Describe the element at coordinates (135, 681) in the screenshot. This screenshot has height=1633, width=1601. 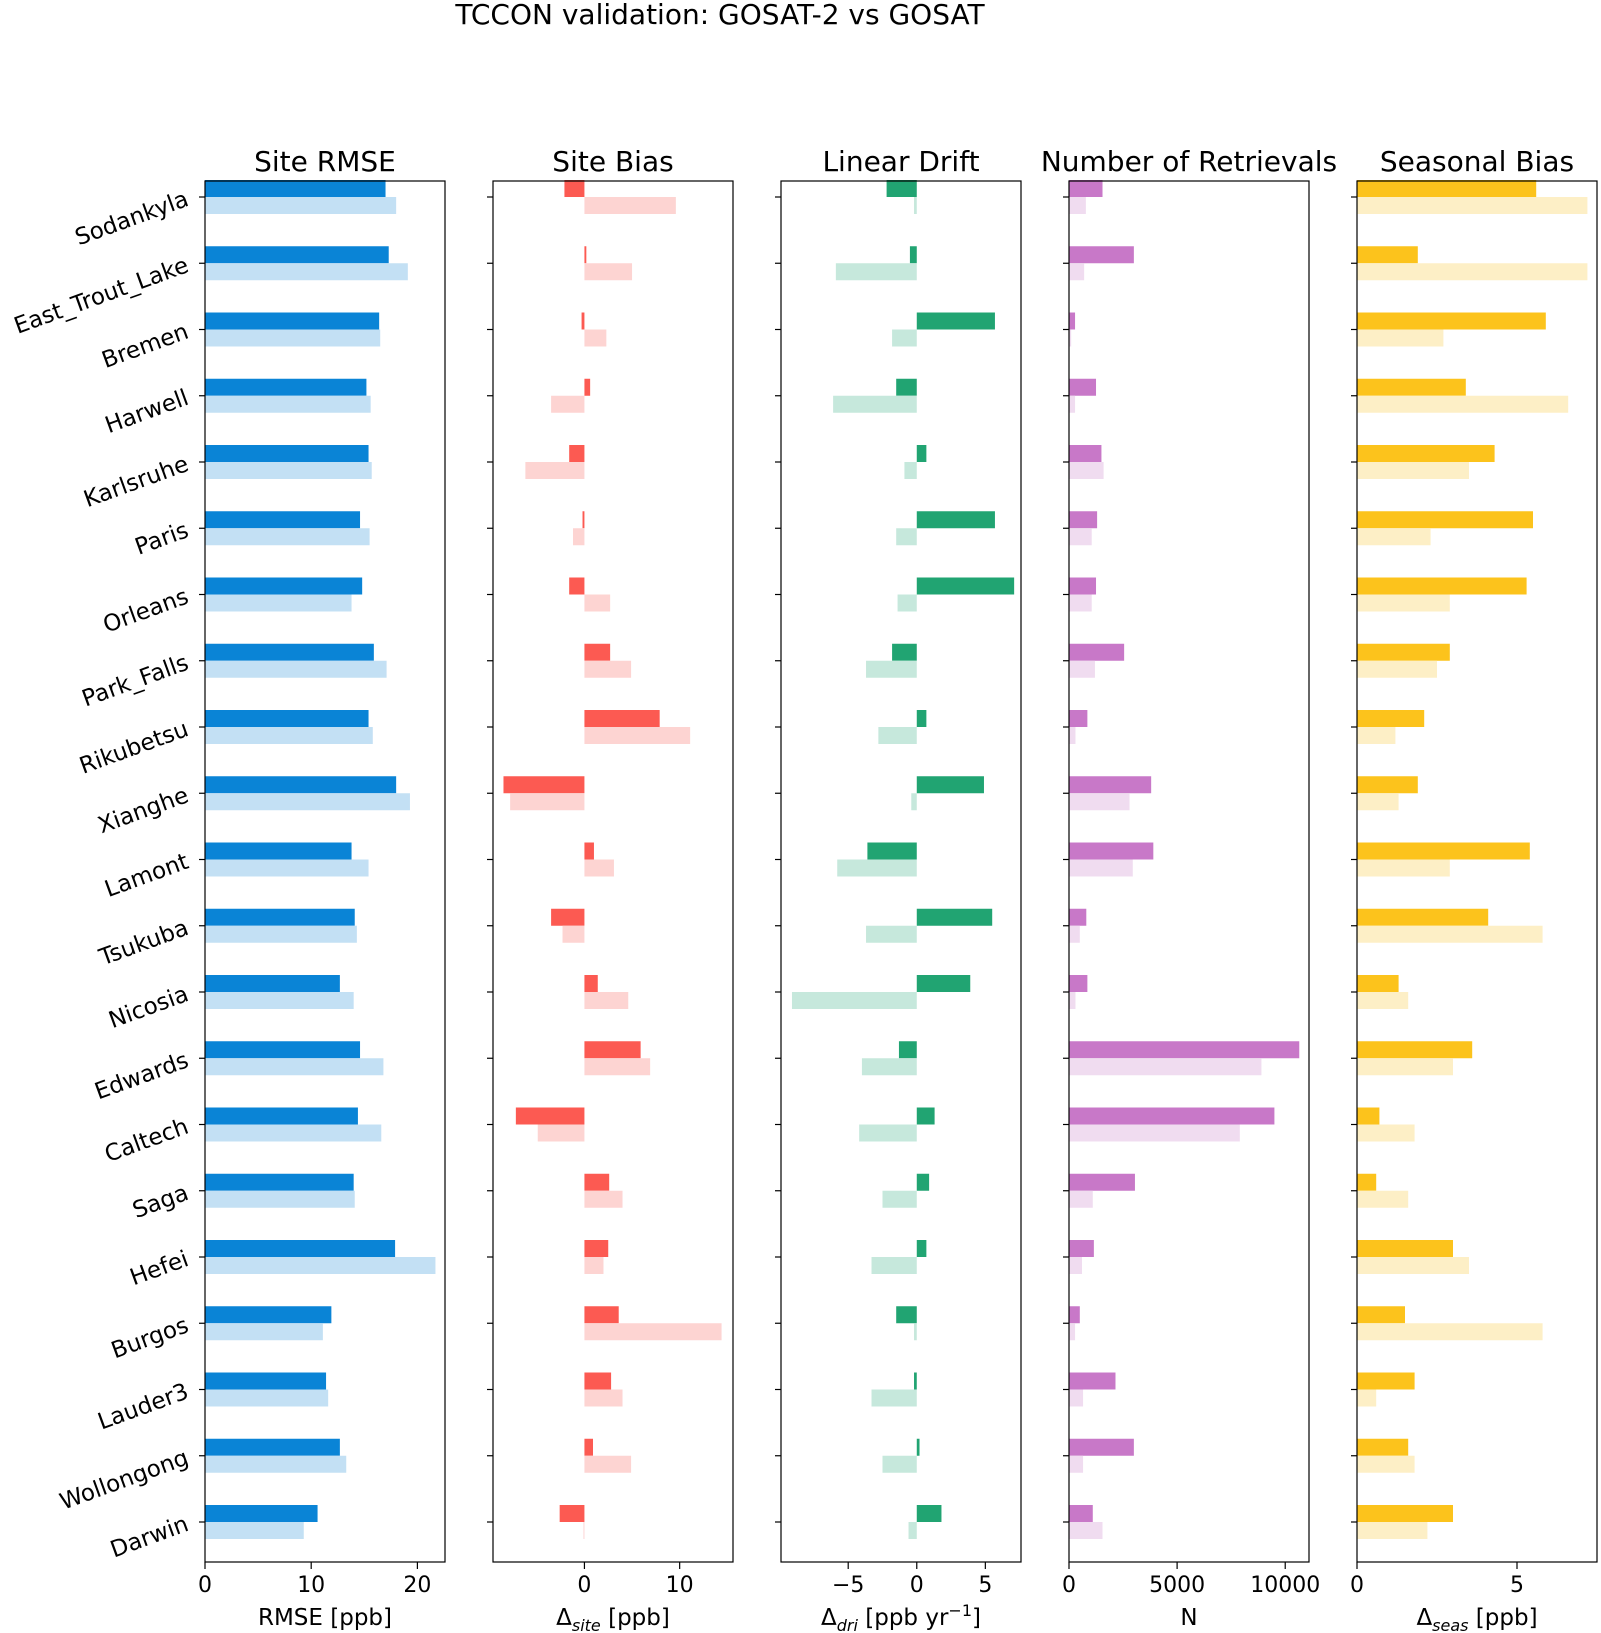
I see `site-label: Park_Falls` at that location.